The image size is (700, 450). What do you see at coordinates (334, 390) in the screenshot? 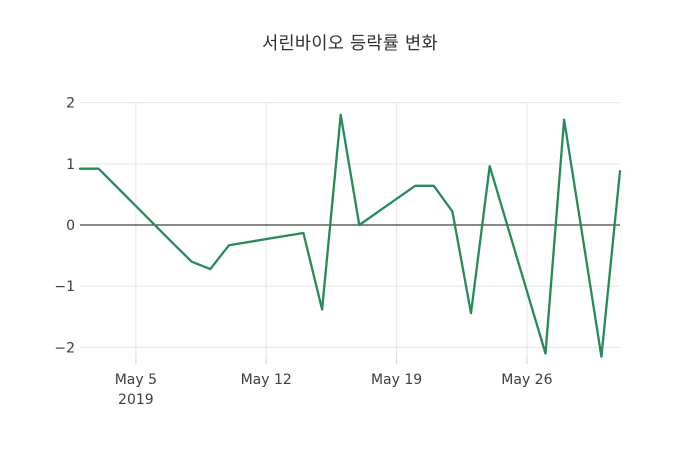
I see `x-tick-labels: May 5 2019 May 12 May 19 May 26` at bounding box center [334, 390].